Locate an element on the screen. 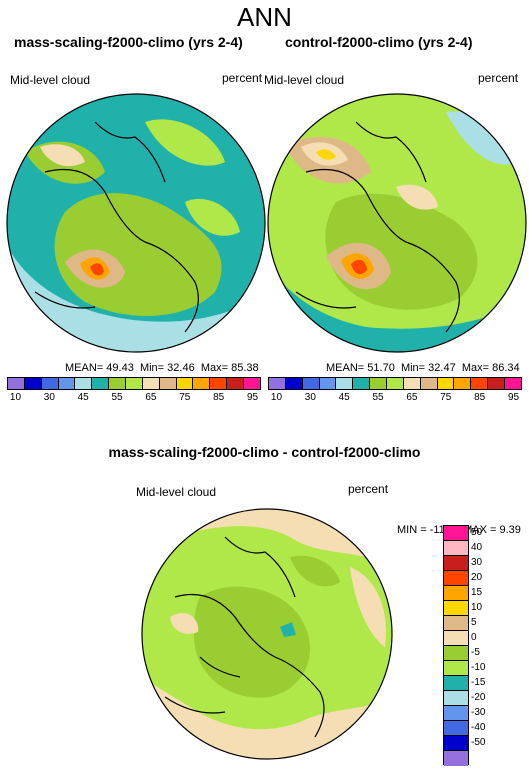 The width and height of the screenshot is (529, 770). colorbar-label: 20 is located at coordinates (477, 577).